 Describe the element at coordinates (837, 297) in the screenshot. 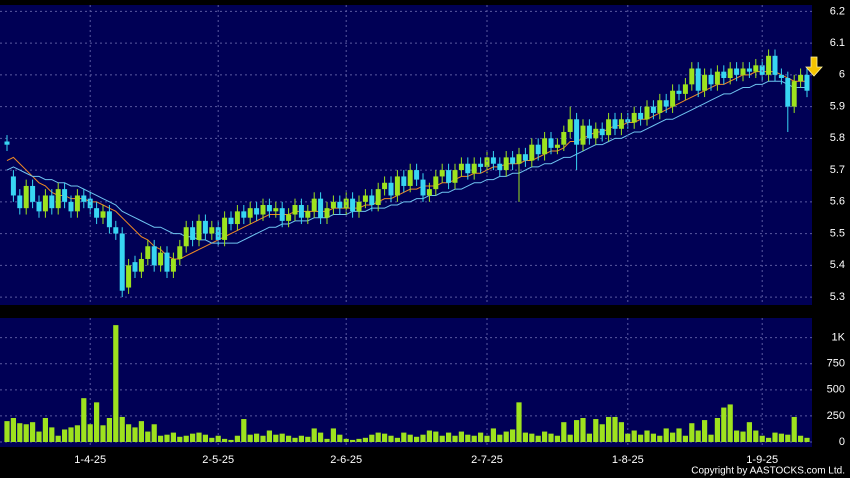

I see `y-tick-label: 5.3` at that location.